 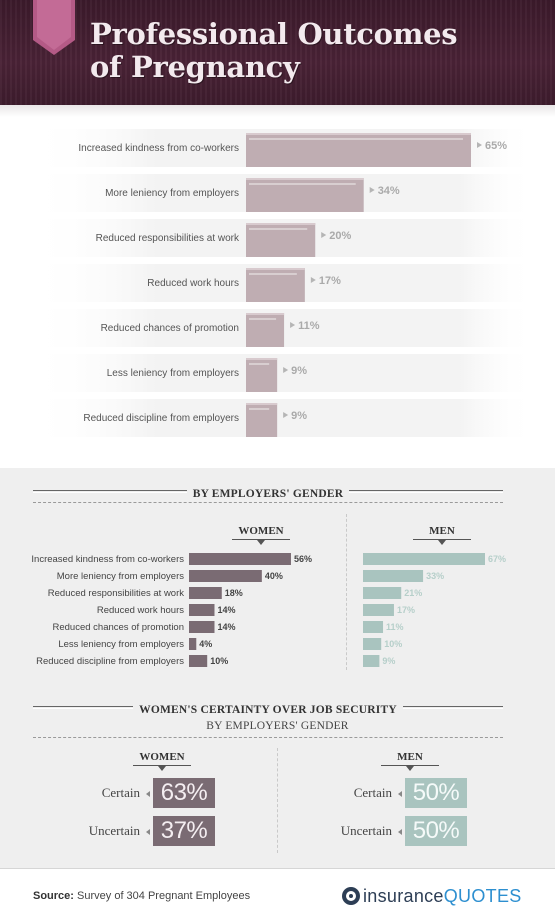 What do you see at coordinates (54, 27) in the screenshot?
I see `ribbon-icon` at bounding box center [54, 27].